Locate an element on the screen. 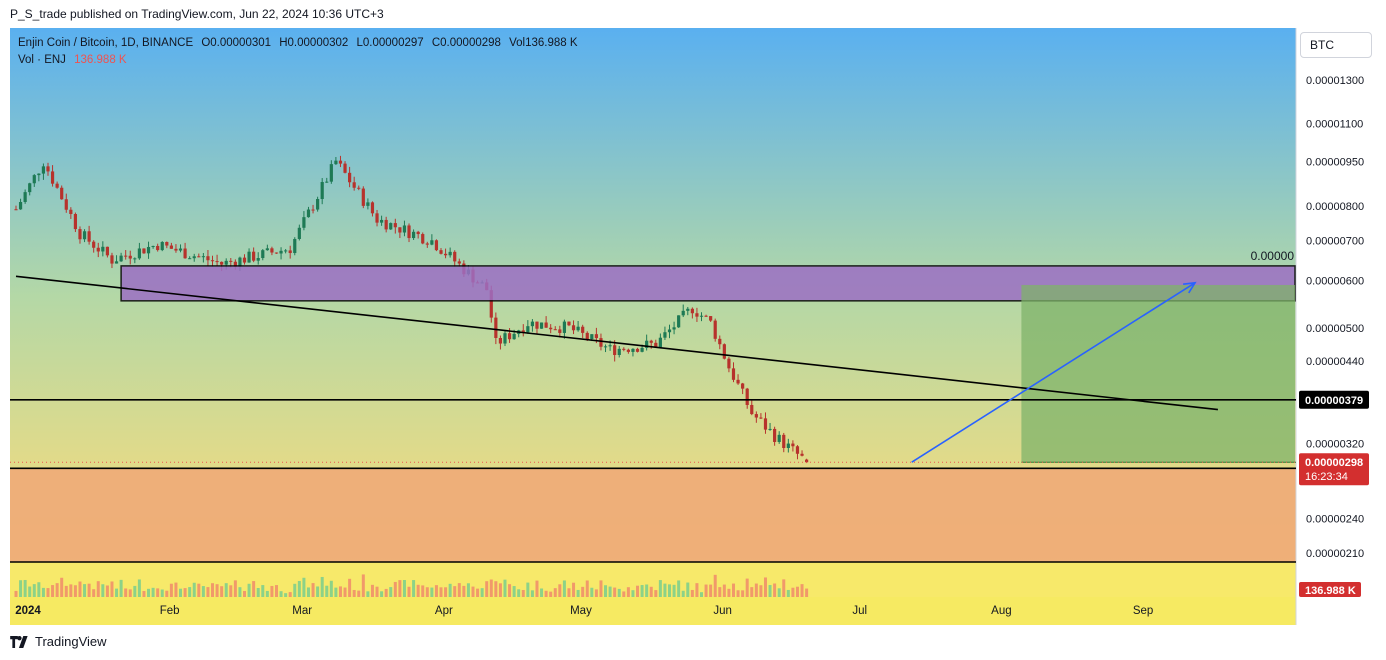 The height and width of the screenshot is (660, 1386). currency-button: BTC is located at coordinates (1336, 45).